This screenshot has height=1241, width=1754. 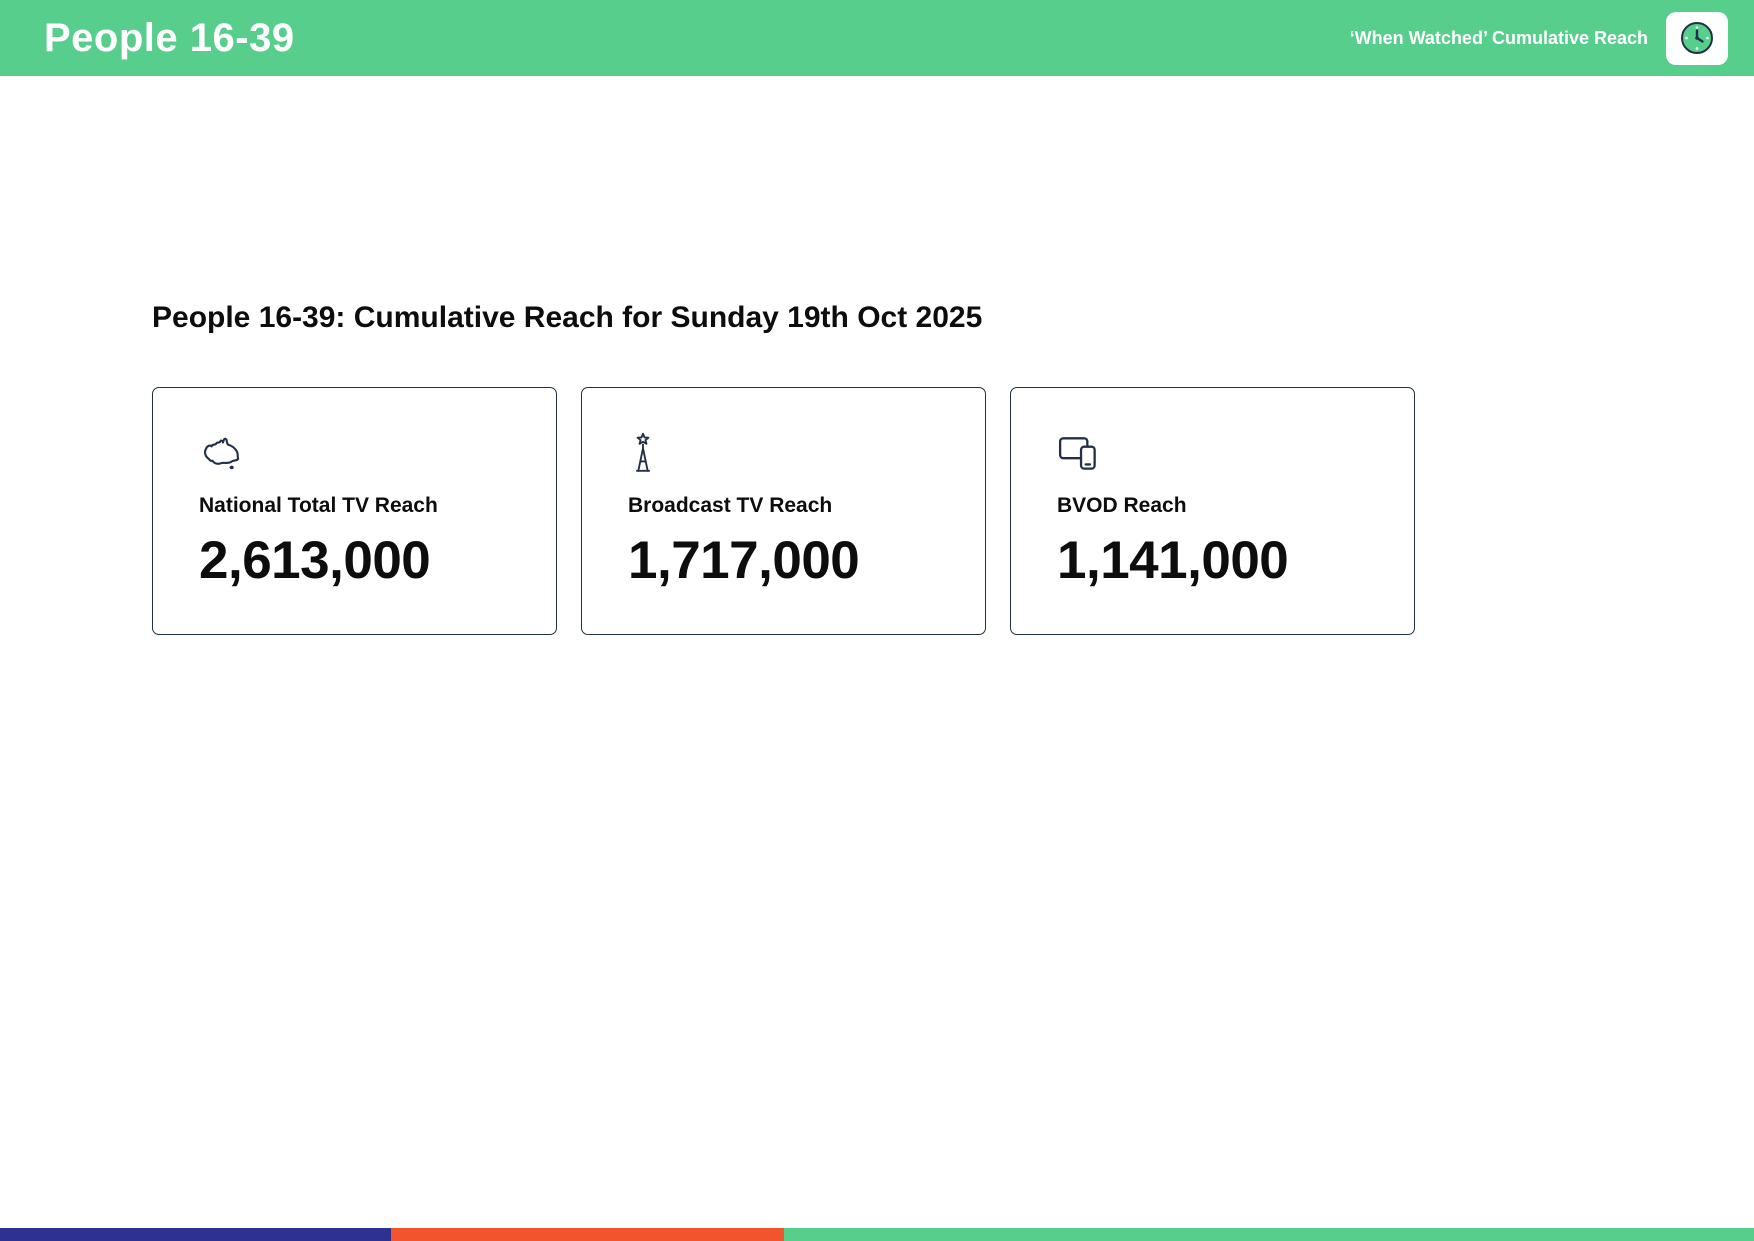 I want to click on footer-stripe-green, so click(x=1269, y=1234).